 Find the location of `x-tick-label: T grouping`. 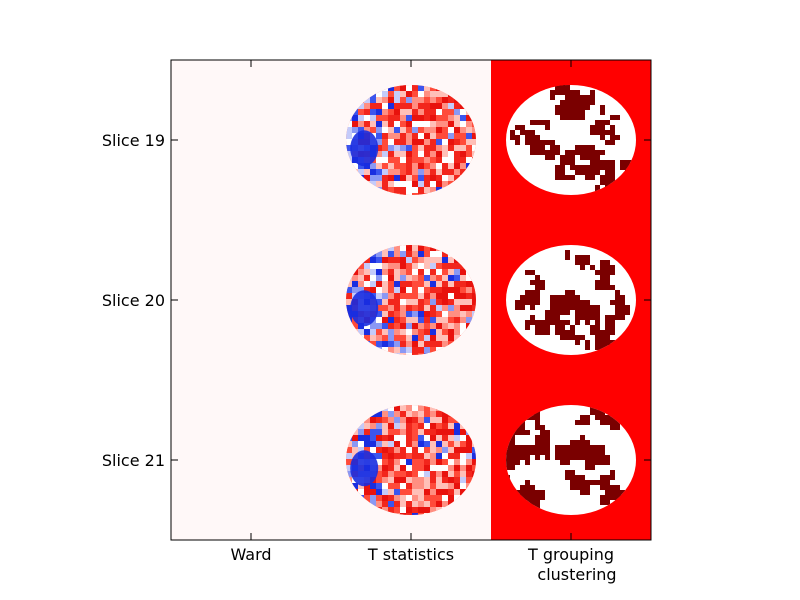

x-tick-label: T grouping is located at coordinates (570, 554).